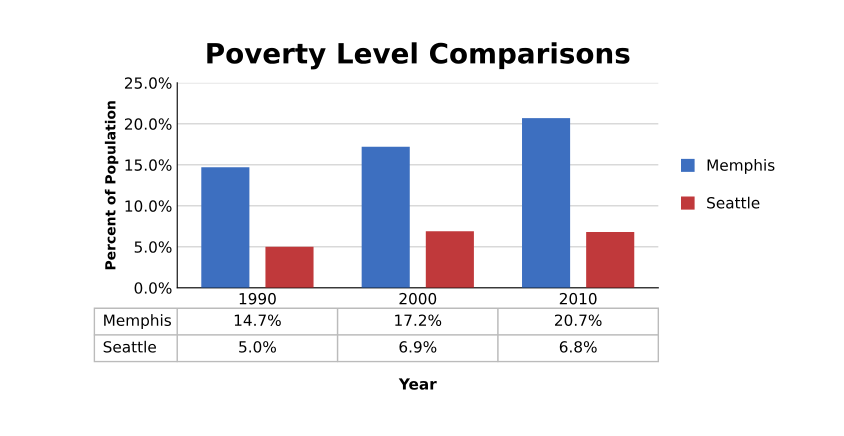  I want to click on y-tick-label: 15.0%, so click(149, 165).